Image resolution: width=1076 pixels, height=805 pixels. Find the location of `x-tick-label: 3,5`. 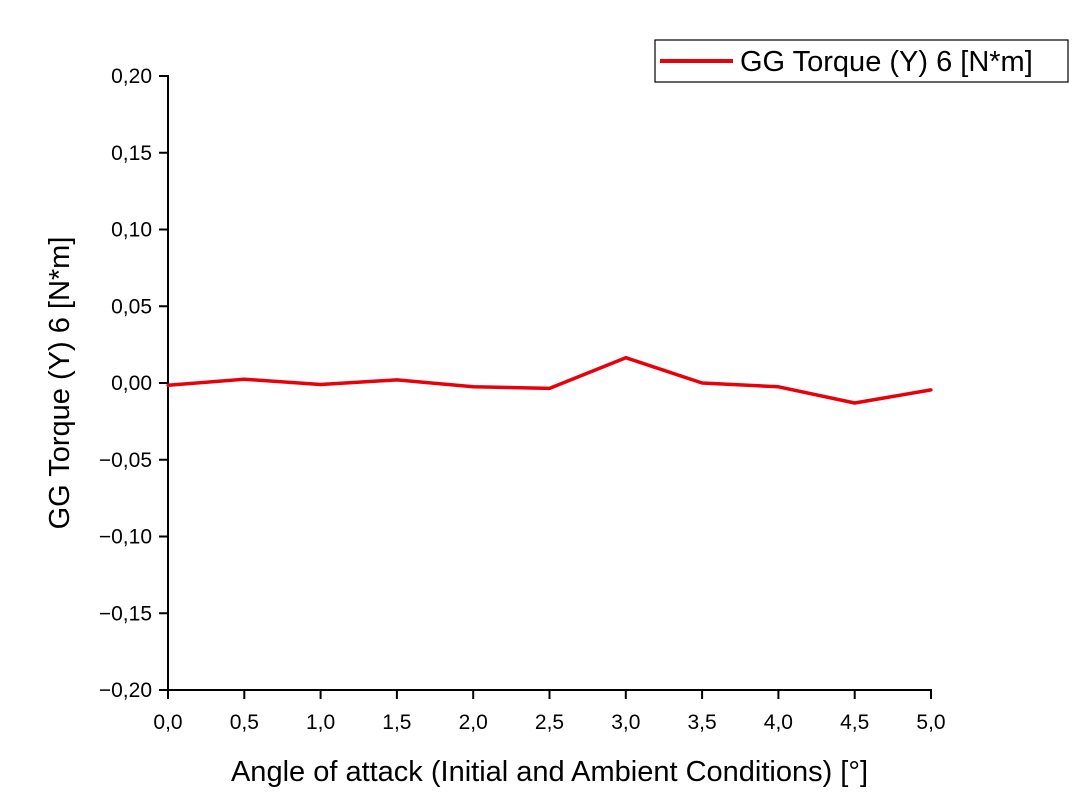

x-tick-label: 3,5 is located at coordinates (701, 722).